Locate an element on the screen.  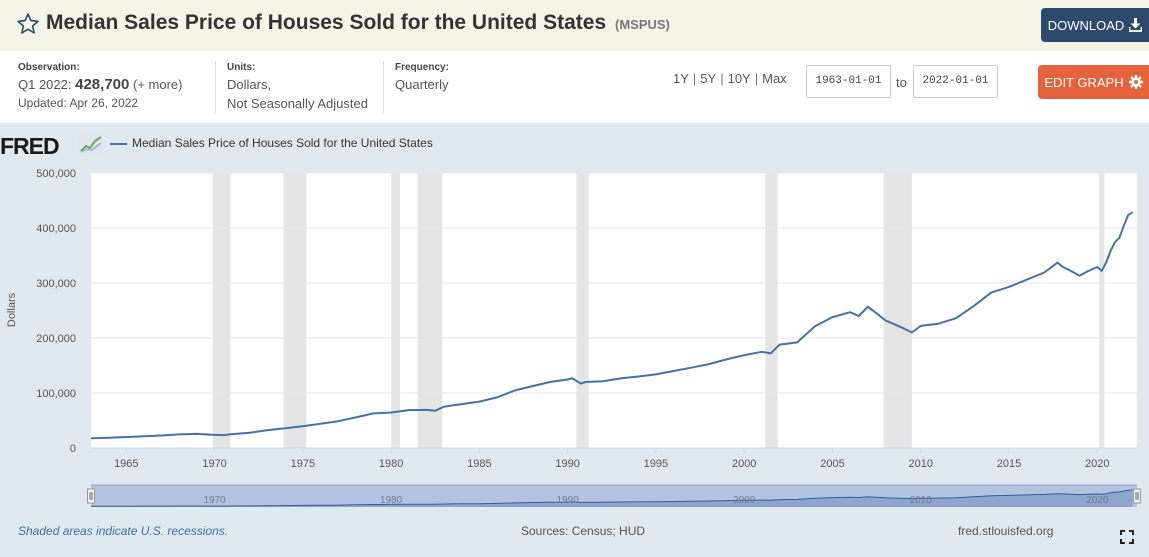
site-link: fred.stlouisfed.org is located at coordinates (1006, 531).